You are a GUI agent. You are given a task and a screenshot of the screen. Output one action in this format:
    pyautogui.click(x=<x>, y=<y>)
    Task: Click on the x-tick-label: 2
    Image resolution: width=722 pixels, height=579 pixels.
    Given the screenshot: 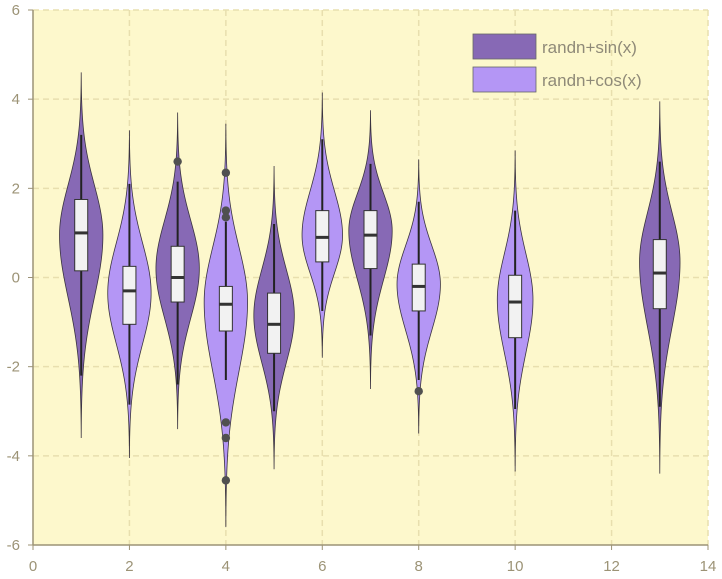 What is the action you would take?
    pyautogui.click(x=129, y=566)
    